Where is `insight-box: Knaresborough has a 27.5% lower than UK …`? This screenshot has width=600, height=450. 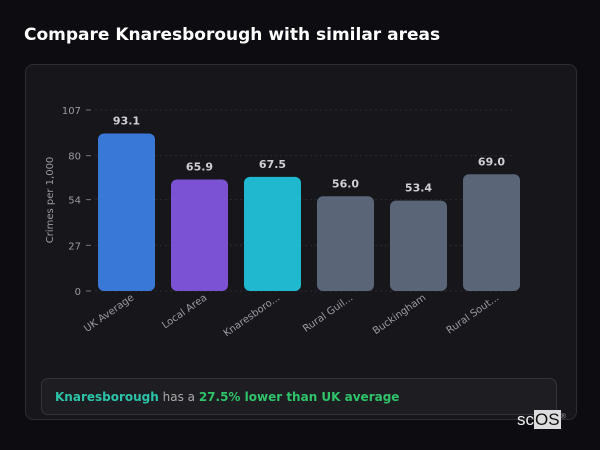 insight-box: Knaresborough has a 27.5% lower than UK … is located at coordinates (299, 396).